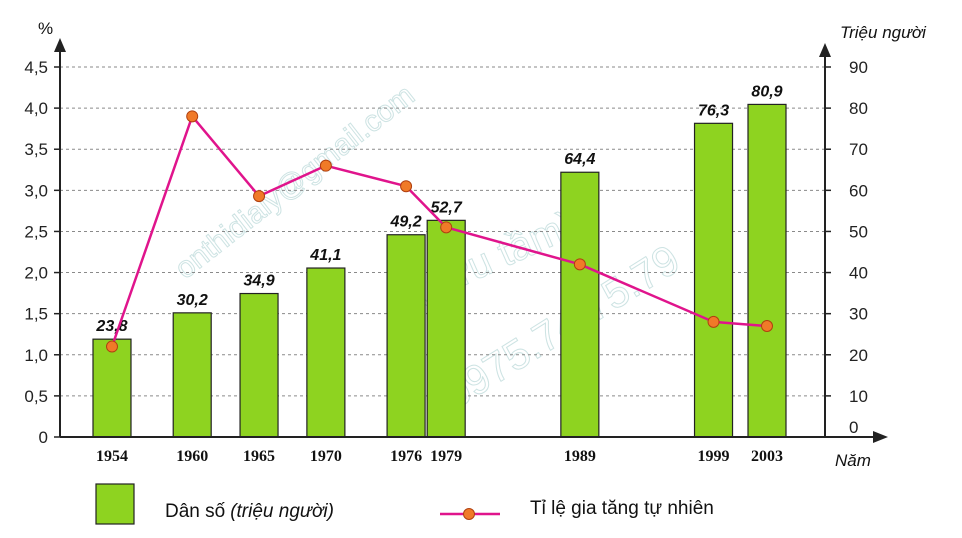 The width and height of the screenshot is (962, 538). I want to click on legend-line-label: Tỉ lệ gia tăng tự nhiên, so click(622, 508).